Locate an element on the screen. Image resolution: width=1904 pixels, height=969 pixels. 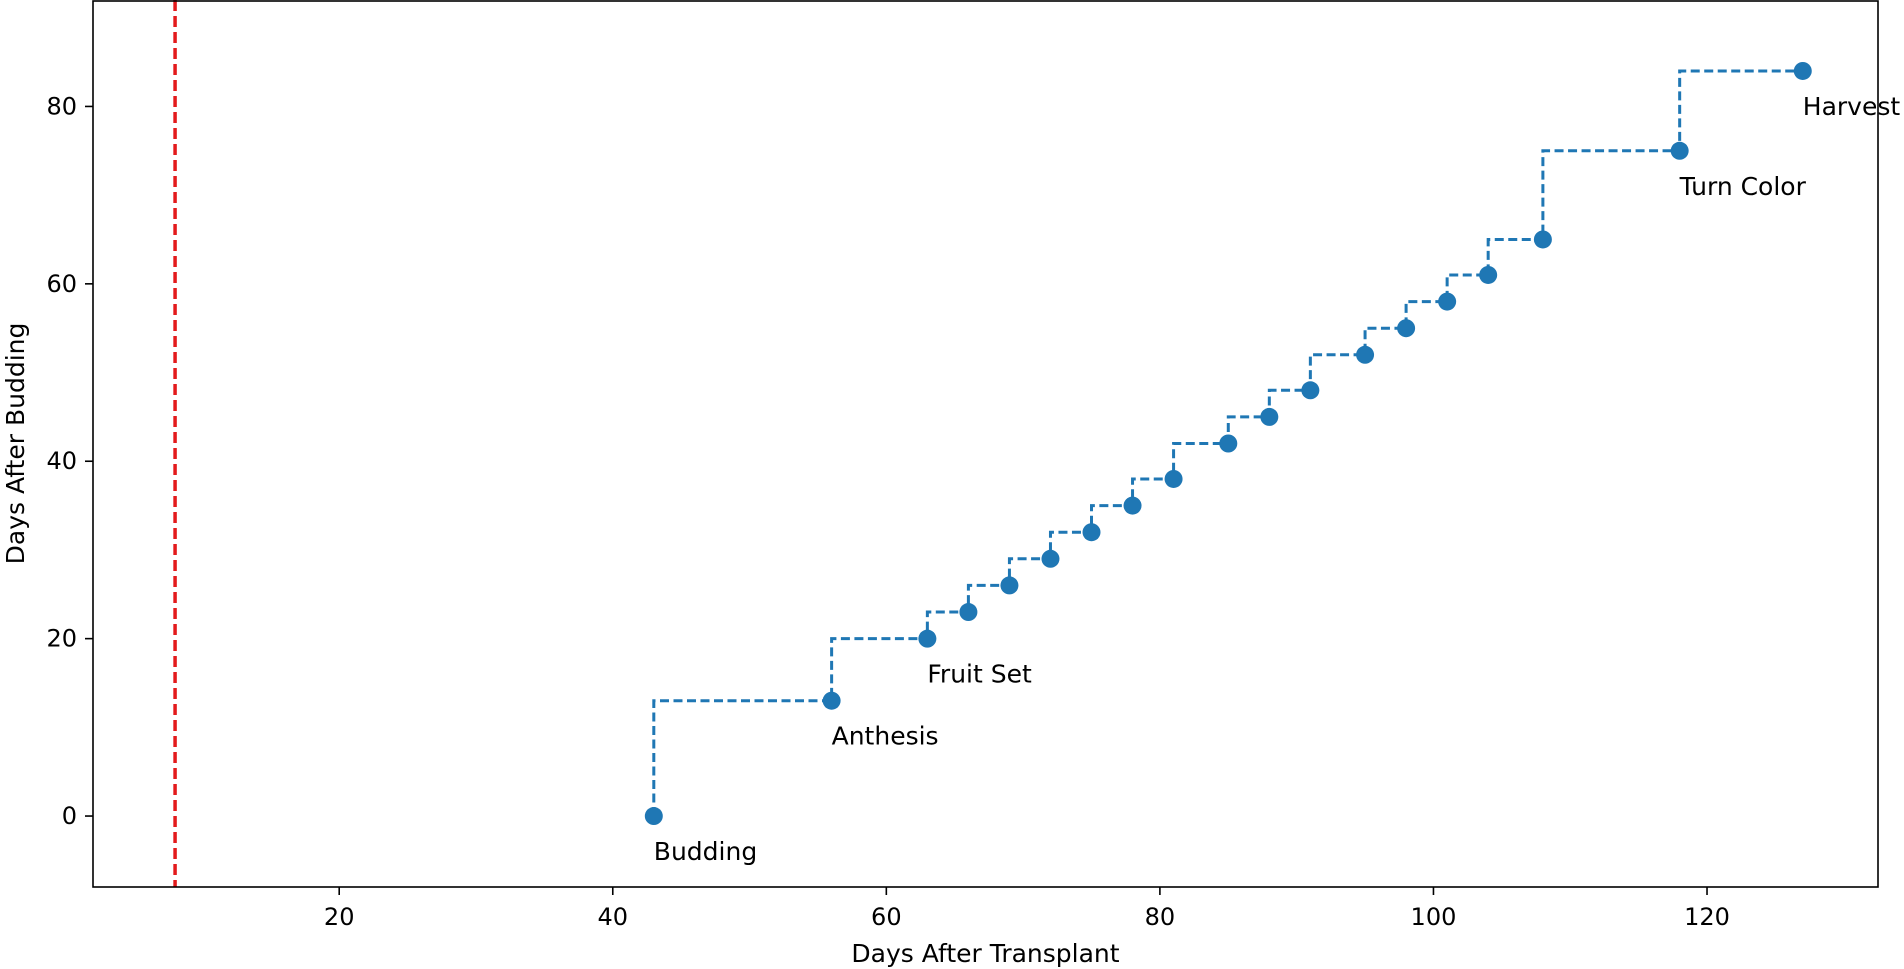
x-axis-label: Days After Transplant is located at coordinates (985, 953).